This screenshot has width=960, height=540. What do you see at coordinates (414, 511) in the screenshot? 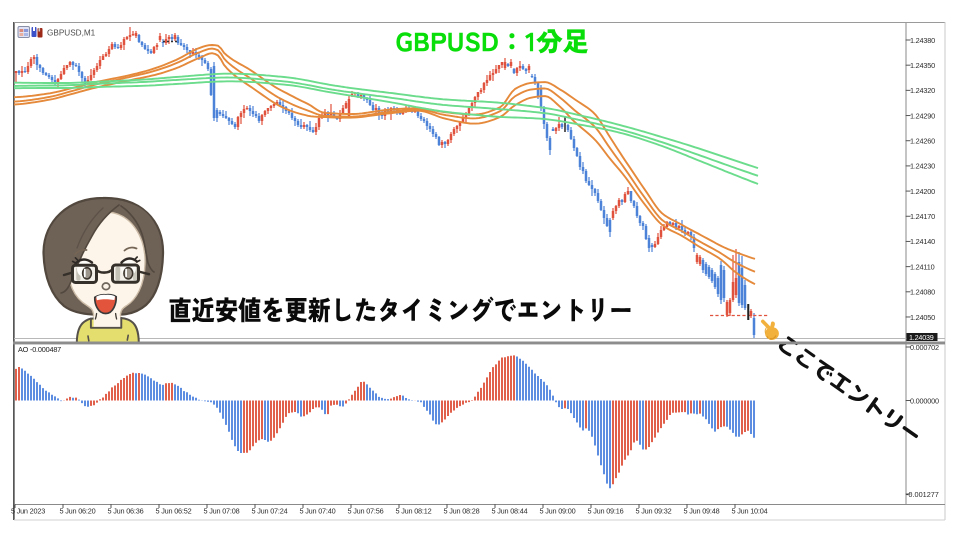
I see `svg-text: 5 Jun 08:12` at bounding box center [414, 511].